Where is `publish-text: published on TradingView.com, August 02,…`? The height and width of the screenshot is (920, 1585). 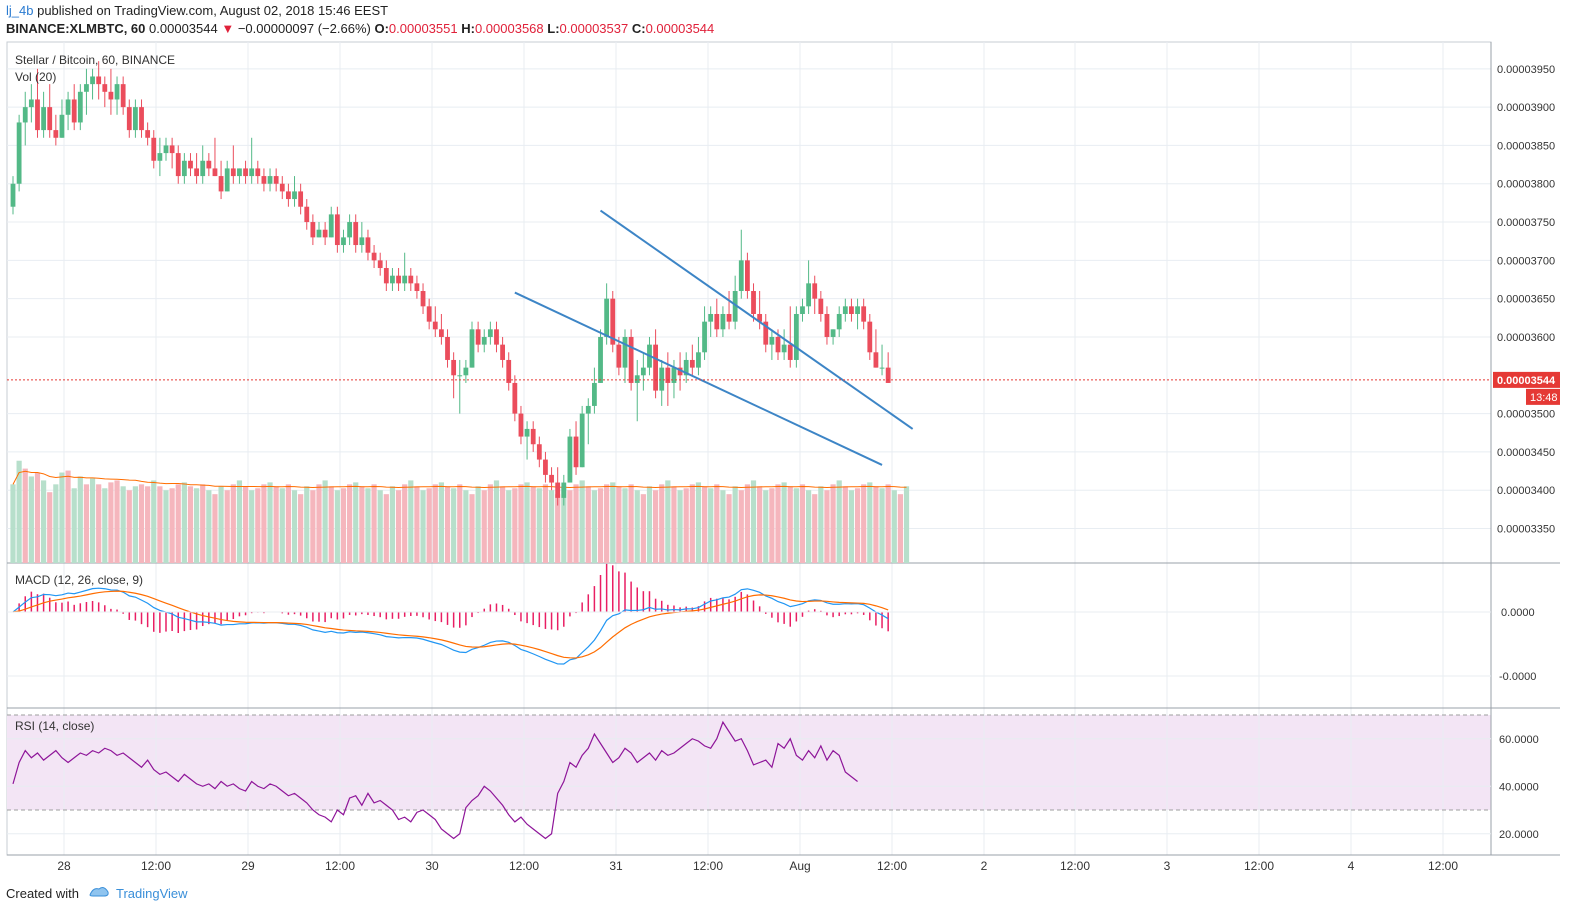
publish-text: published on TradingView.com, August 02,… is located at coordinates (213, 10).